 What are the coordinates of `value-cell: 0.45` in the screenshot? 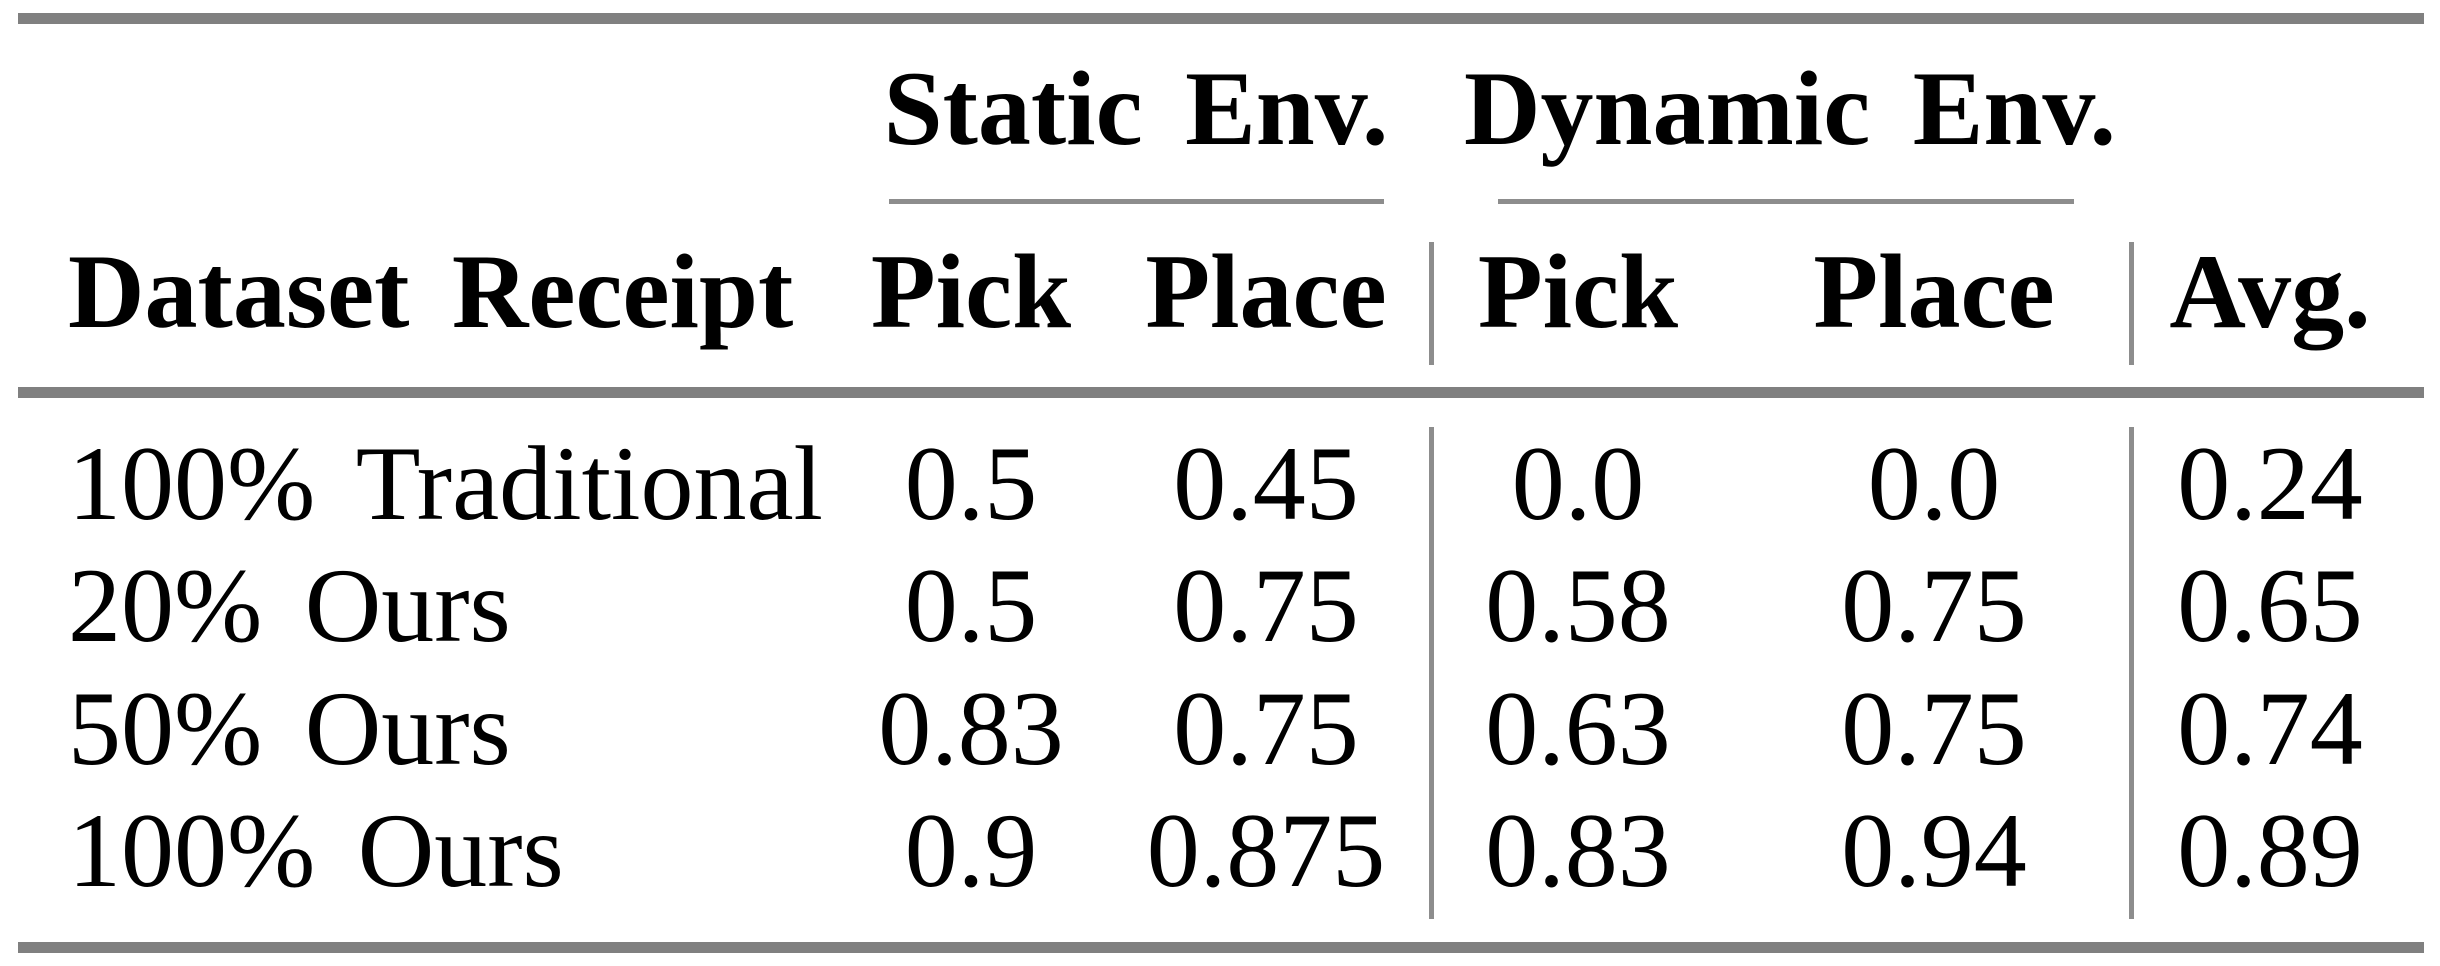 It's located at (1266, 483).